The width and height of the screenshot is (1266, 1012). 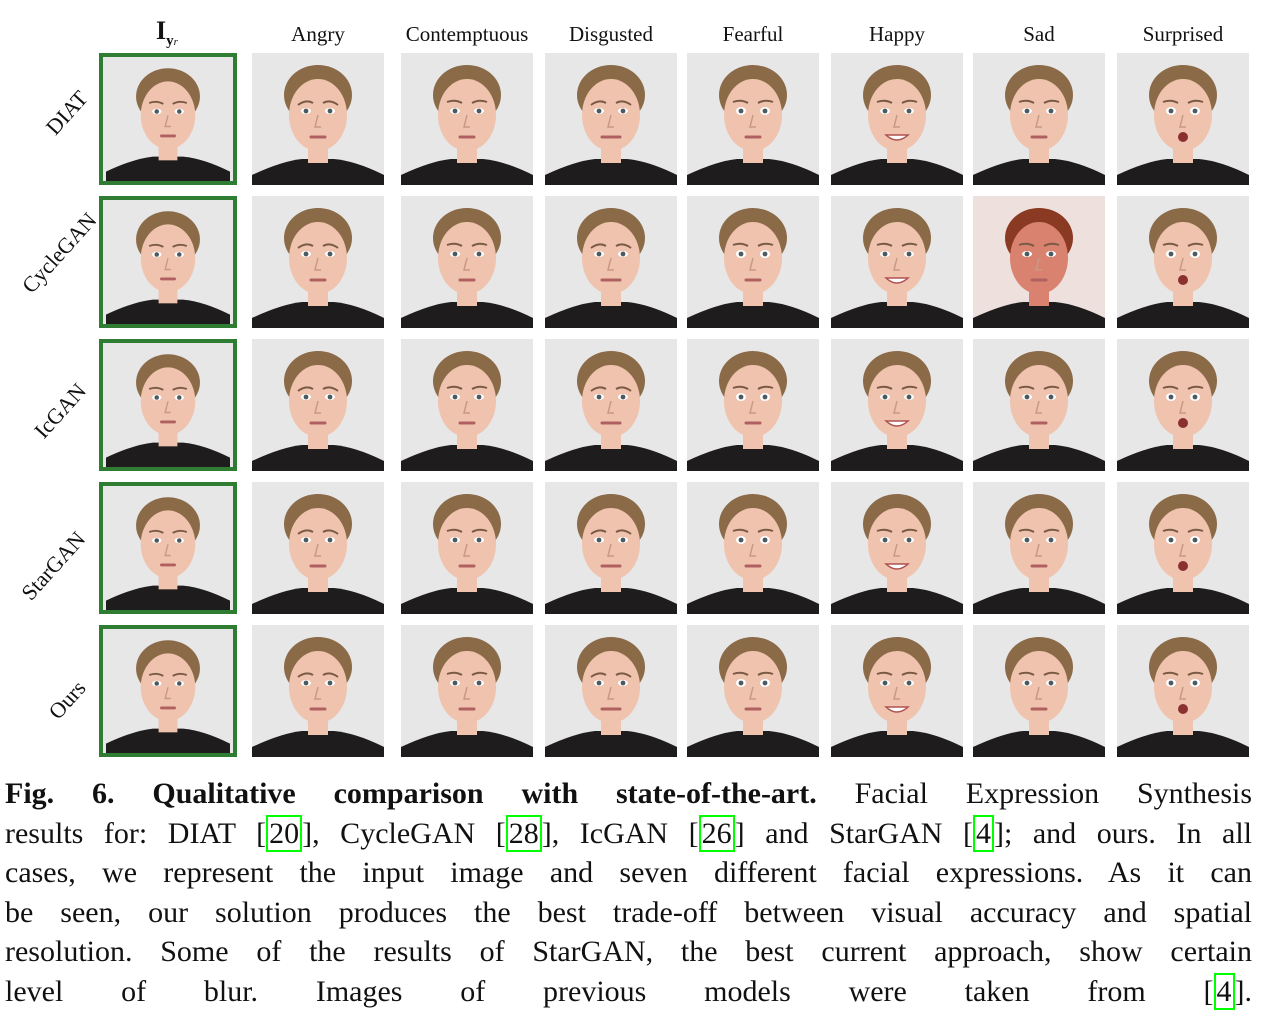 What do you see at coordinates (611, 548) in the screenshot?
I see `result-image-stargan-disgusted` at bounding box center [611, 548].